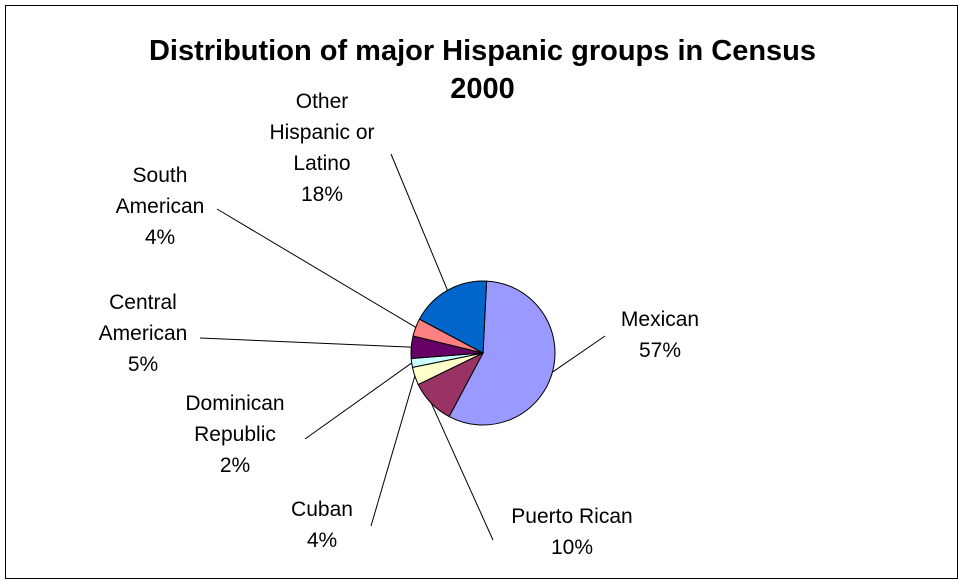 The image size is (965, 586). I want to click on data-label-name: Other, so click(322, 101).